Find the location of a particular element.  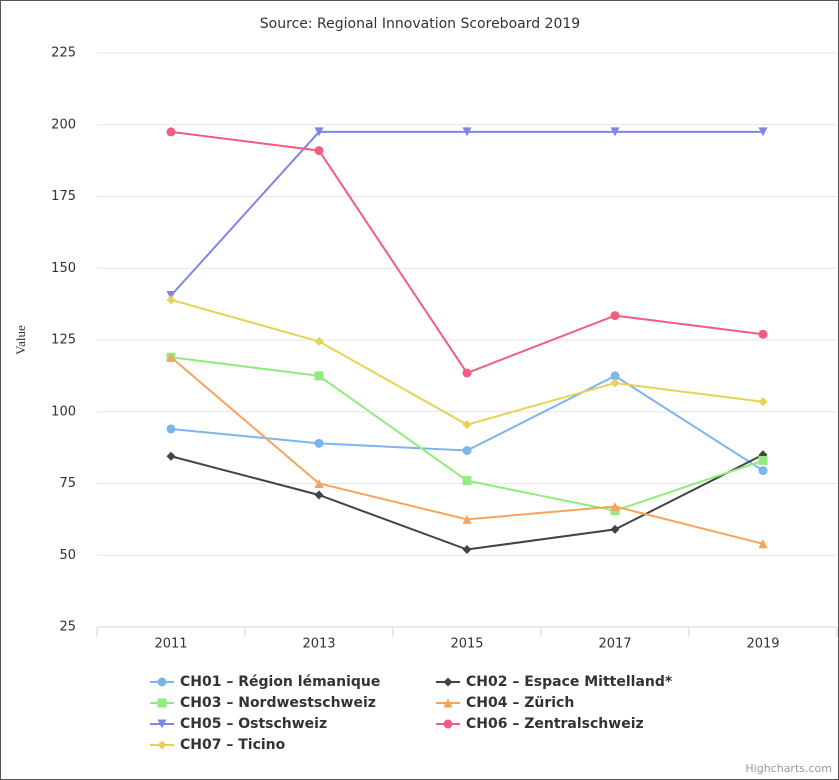

credits: Highcharts.com is located at coordinates (788, 768).